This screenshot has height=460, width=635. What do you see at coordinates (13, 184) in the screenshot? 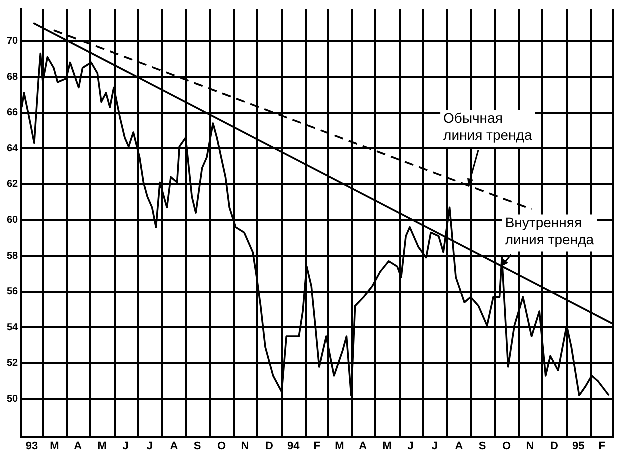
I see `y-tick-label: 62` at bounding box center [13, 184].